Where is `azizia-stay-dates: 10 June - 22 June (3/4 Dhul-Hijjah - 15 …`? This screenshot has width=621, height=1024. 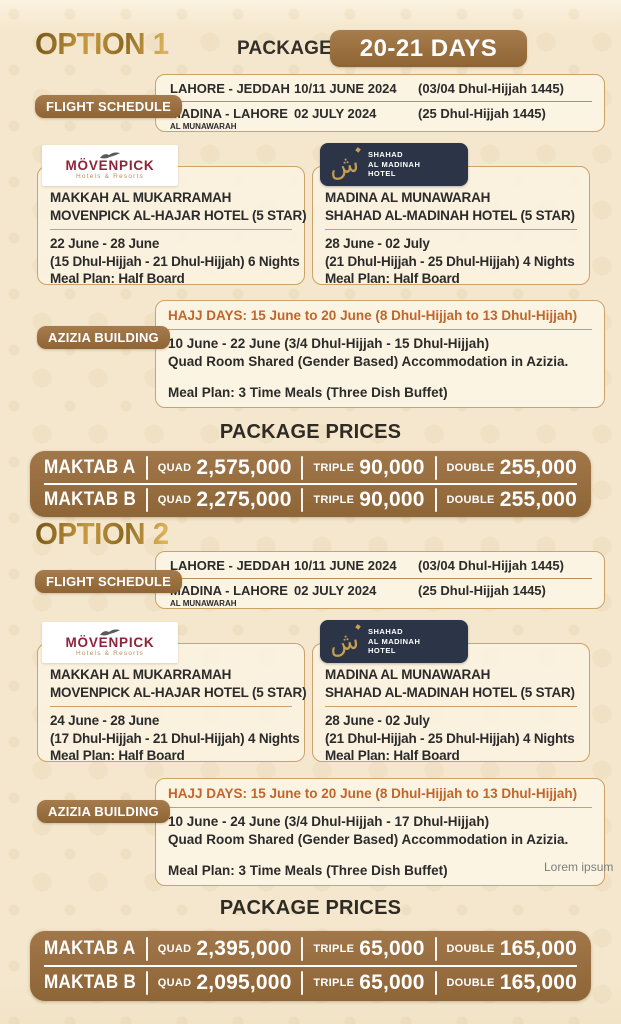 azizia-stay-dates: 10 June - 22 June (3/4 Dhul-Hijjah - 15 … is located at coordinates (329, 343).